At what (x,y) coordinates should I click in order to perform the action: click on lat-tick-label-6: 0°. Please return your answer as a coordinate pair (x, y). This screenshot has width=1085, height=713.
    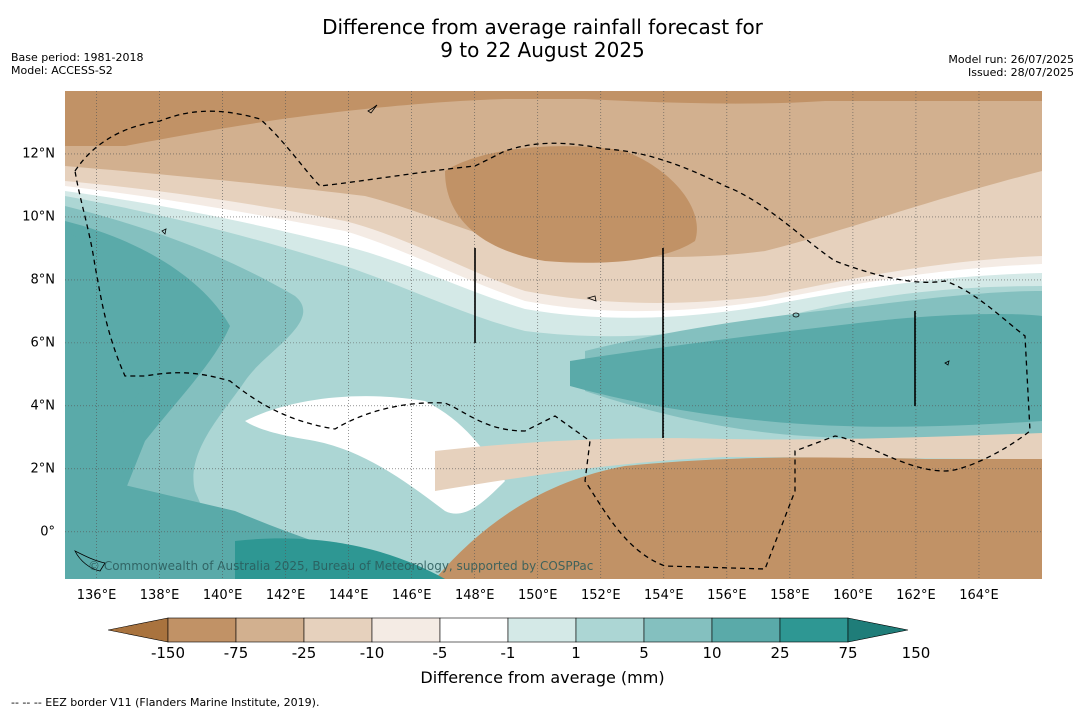
    Looking at the image, I should click on (47, 532).